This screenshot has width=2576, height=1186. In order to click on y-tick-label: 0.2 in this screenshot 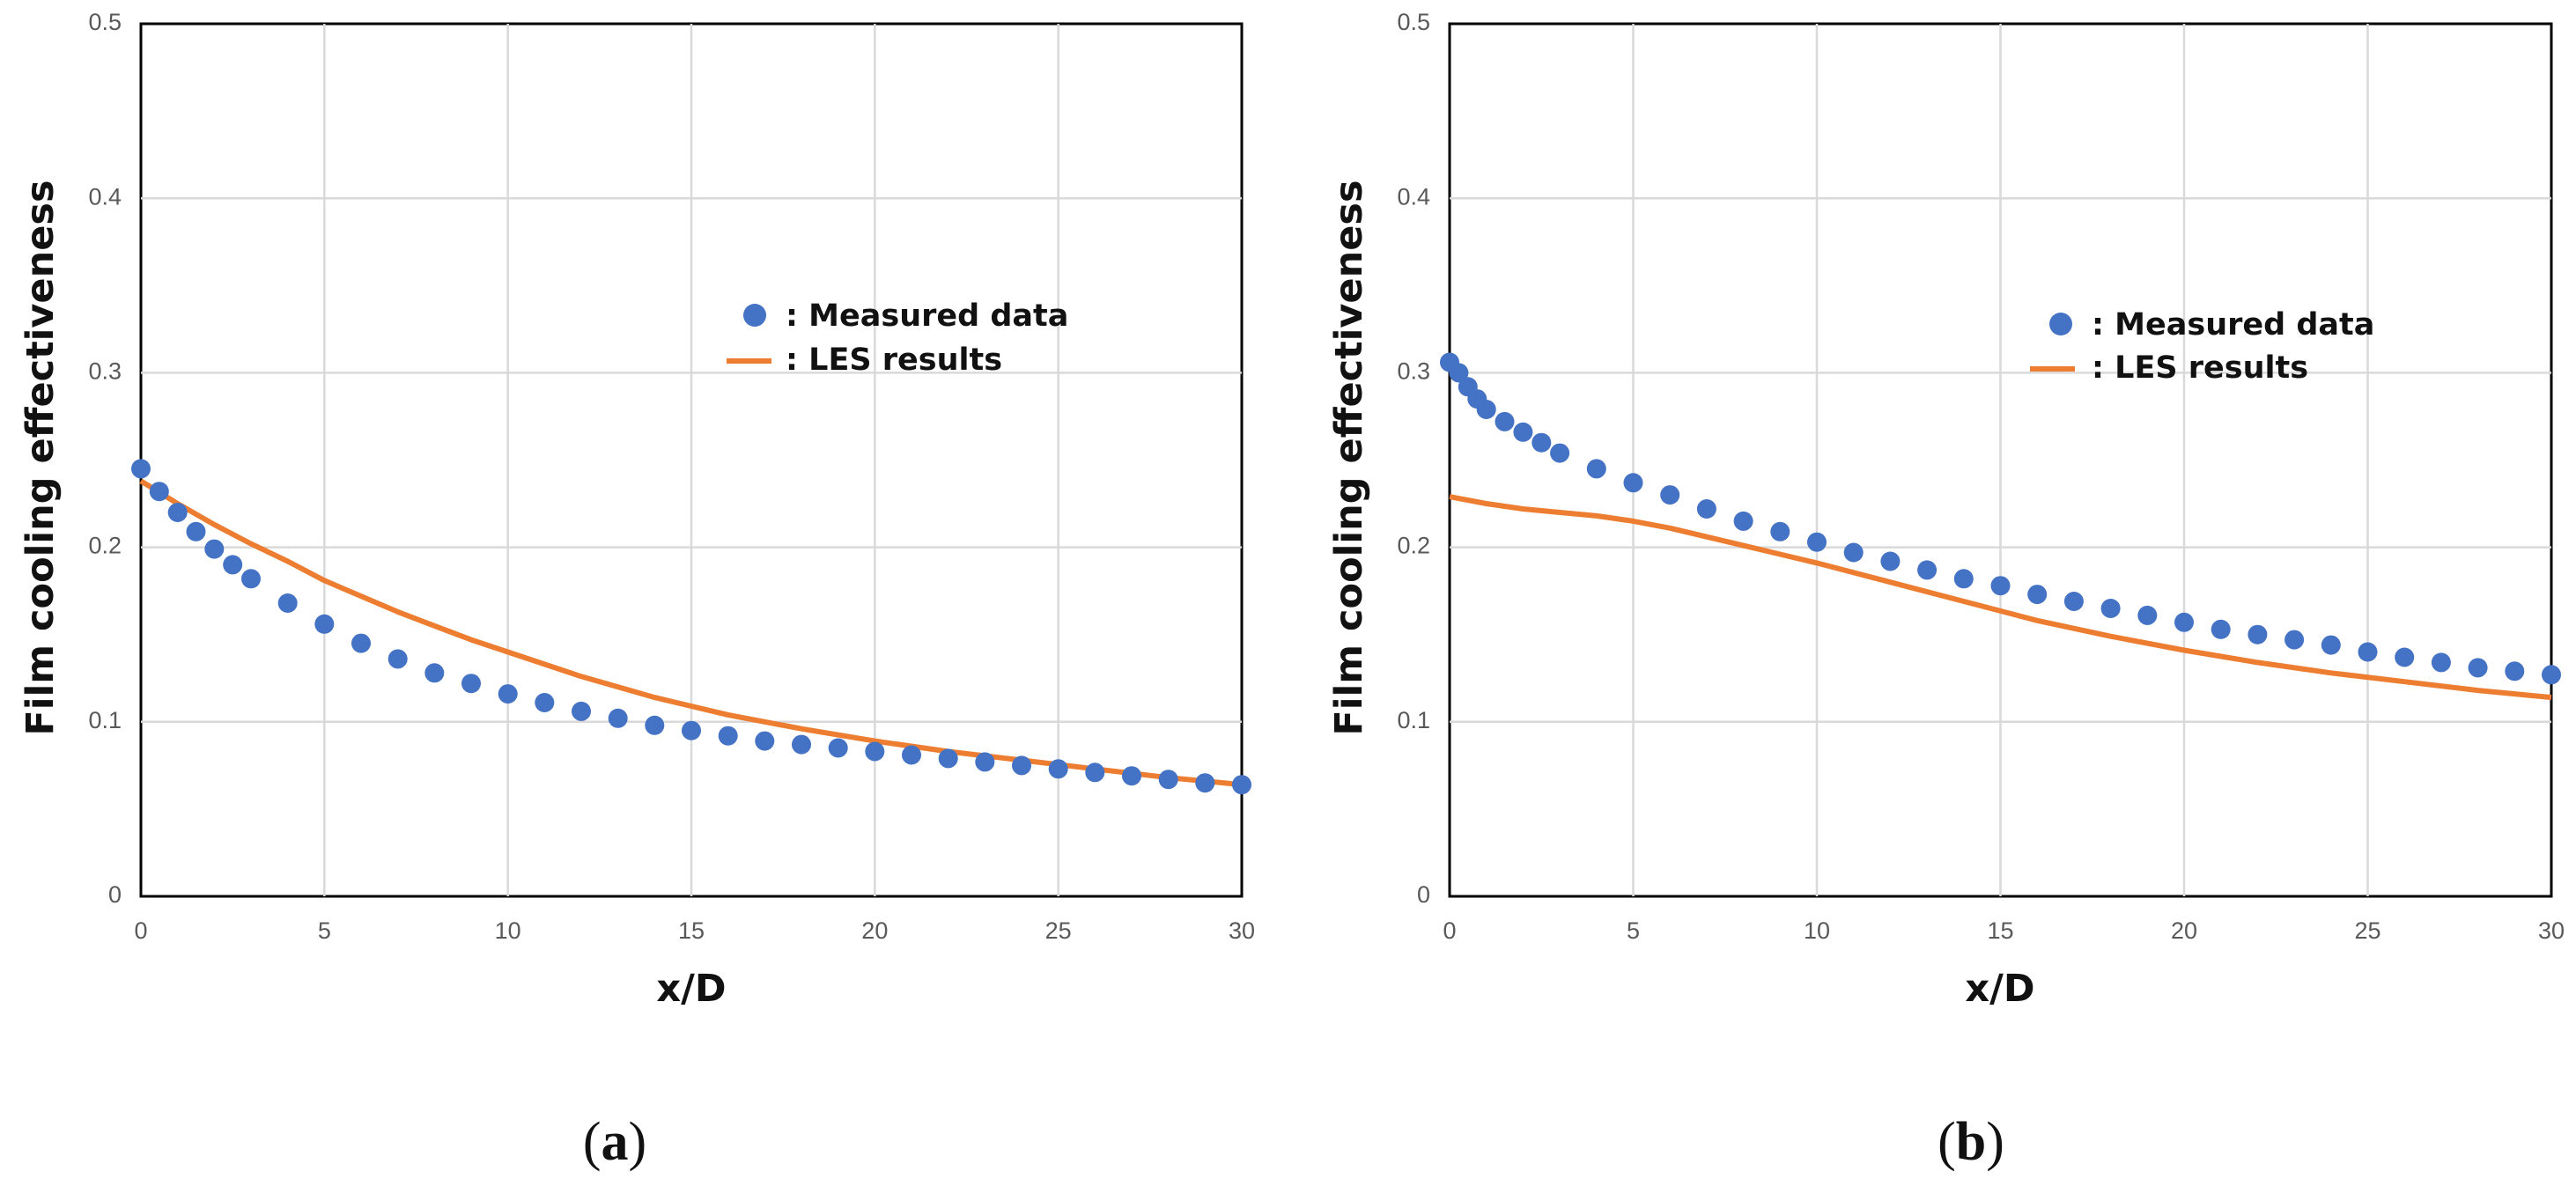, I will do `click(1413, 546)`.